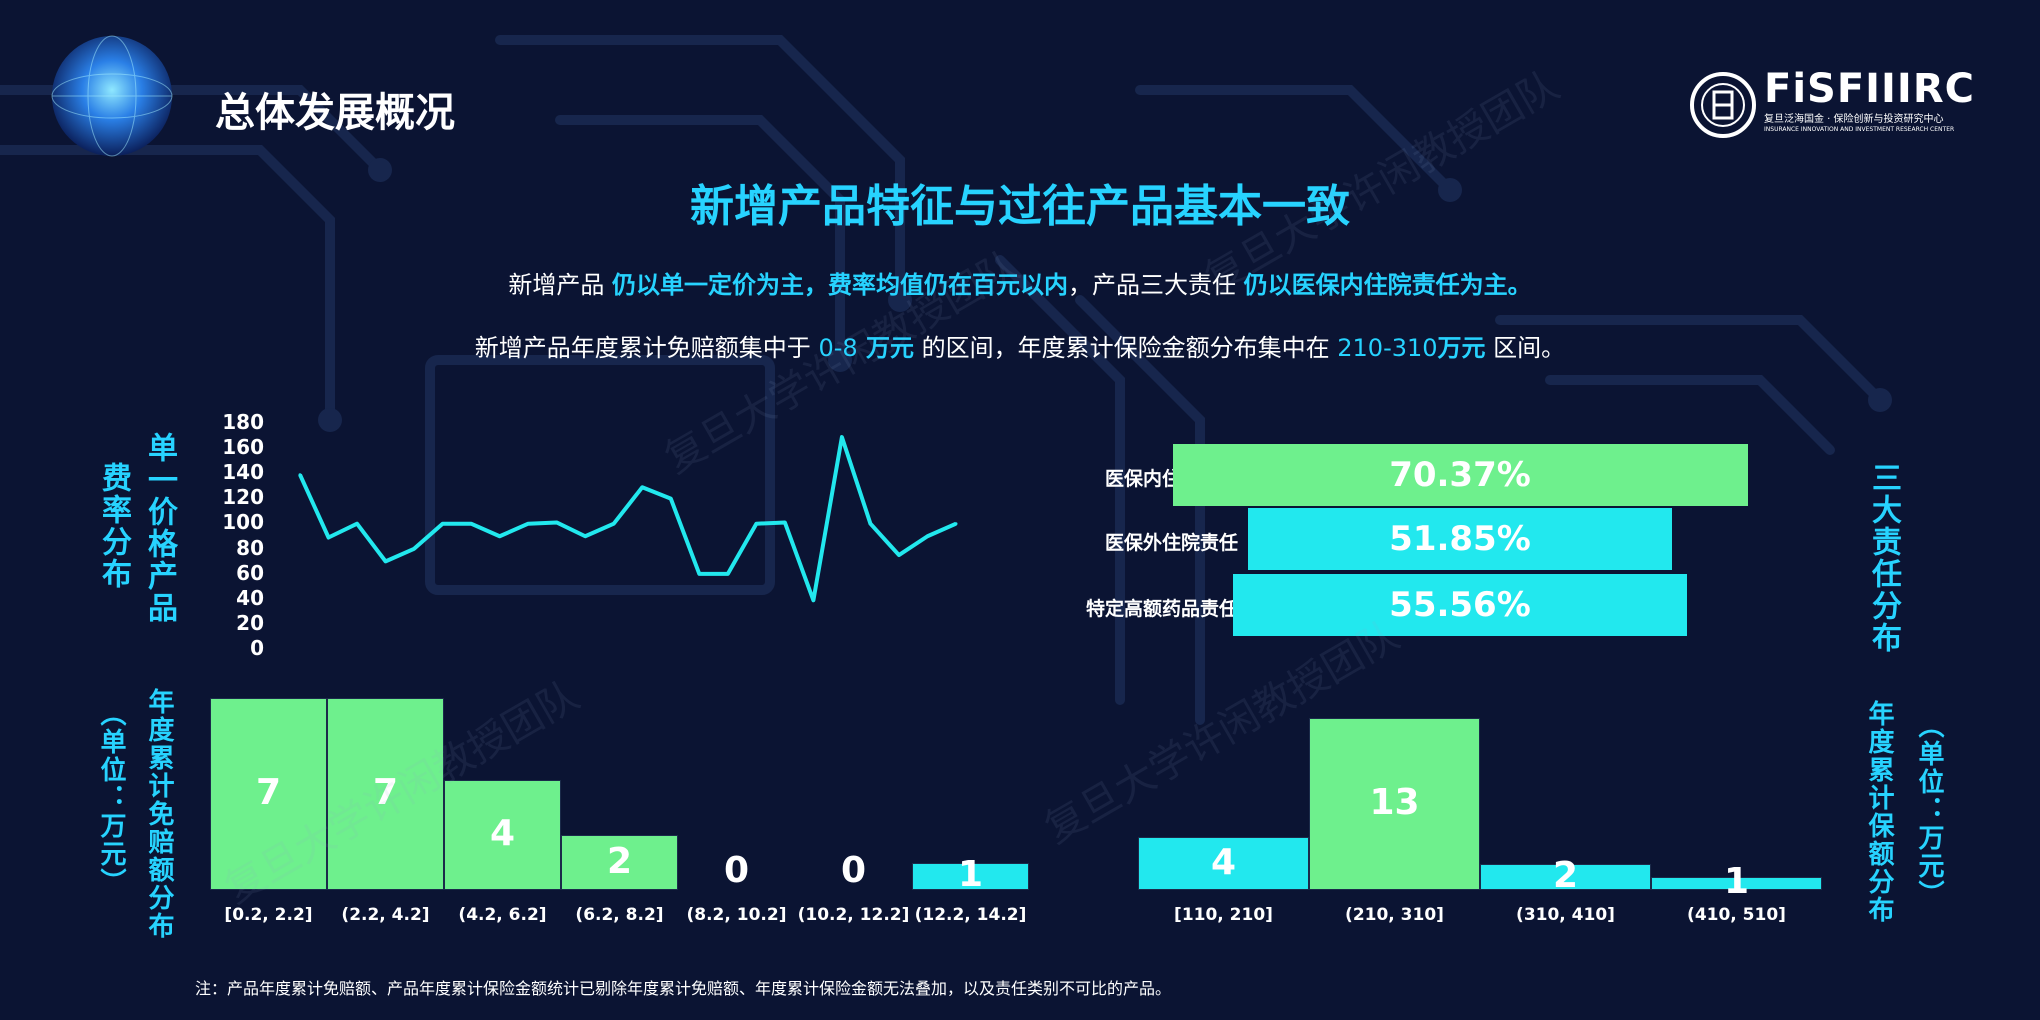 The image size is (2040, 1020). Describe the element at coordinates (560, 285) in the screenshot. I see `summary-text: 新增产品` at that location.